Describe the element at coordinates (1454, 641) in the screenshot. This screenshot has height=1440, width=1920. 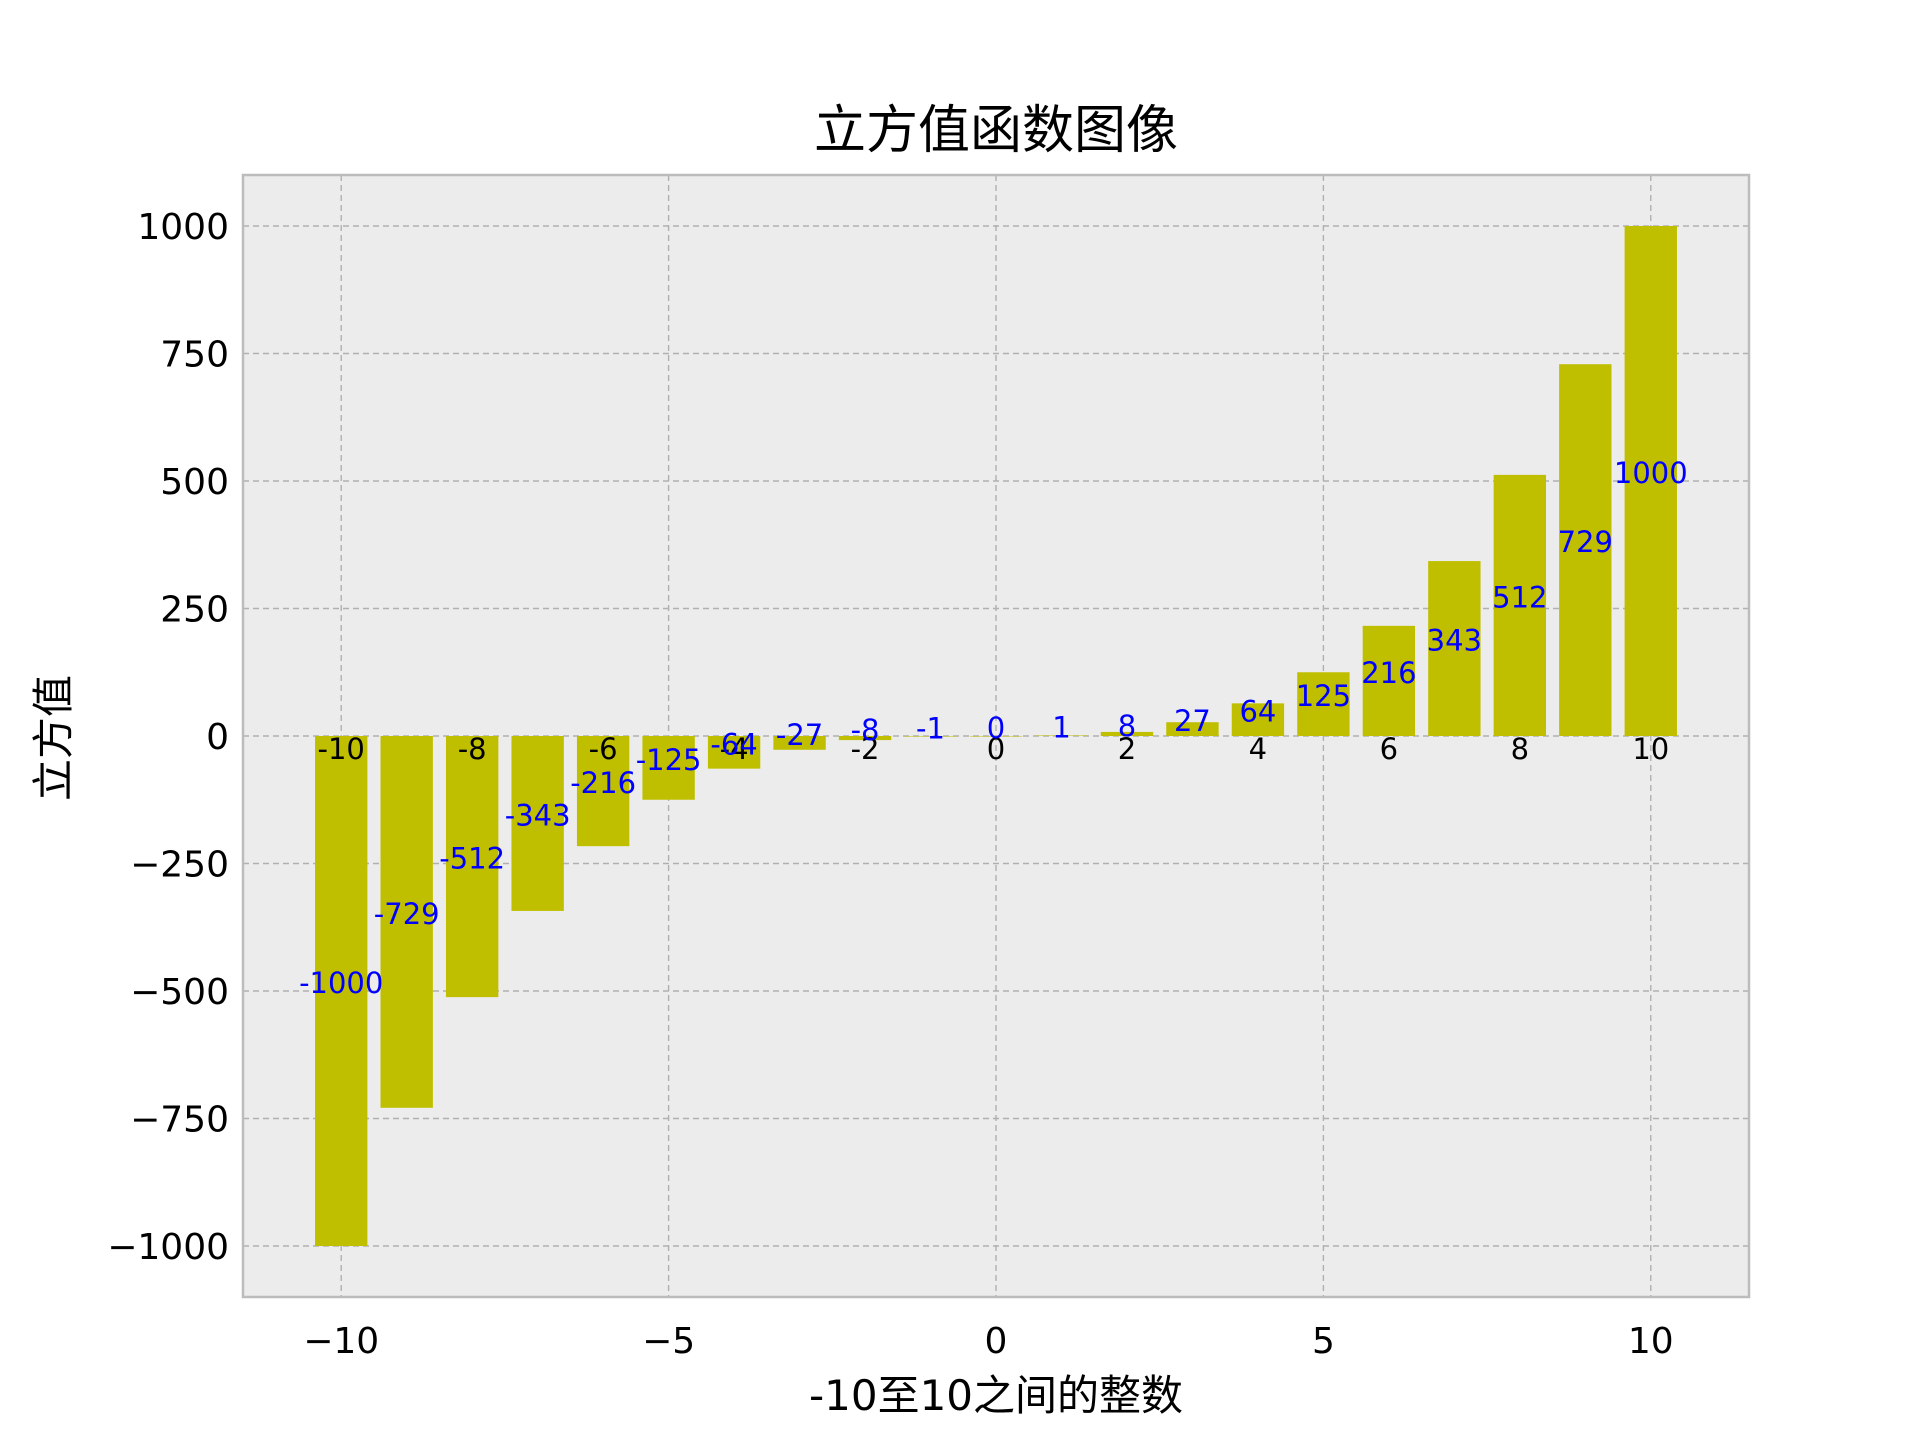
I see `bar-value-label: 343` at that location.